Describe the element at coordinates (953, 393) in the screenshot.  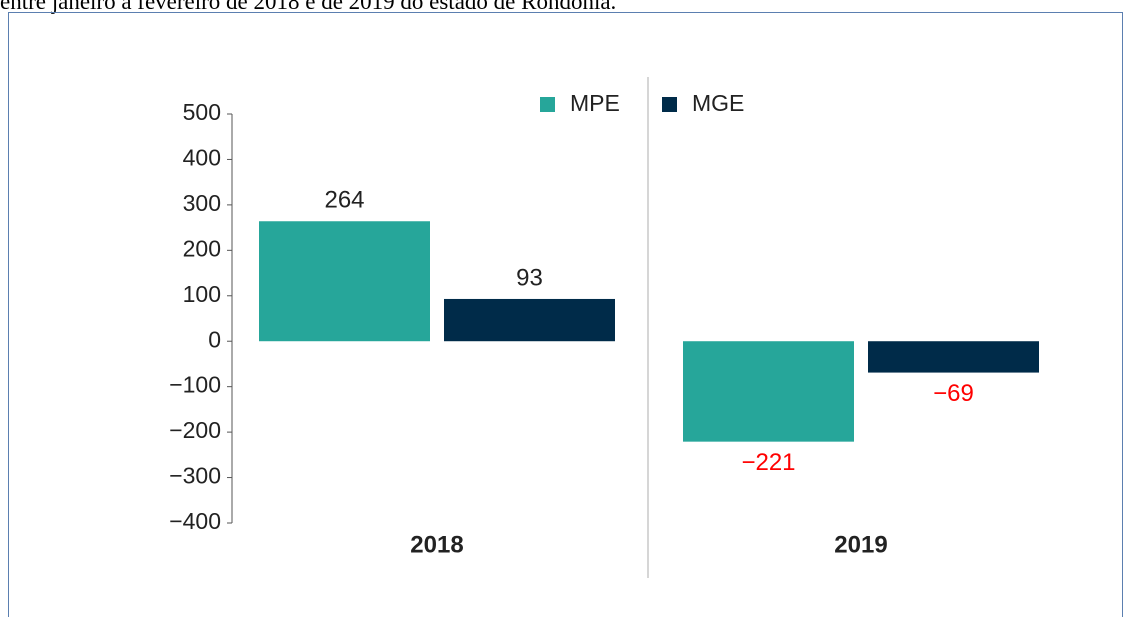
I see `data-label: −69` at that location.